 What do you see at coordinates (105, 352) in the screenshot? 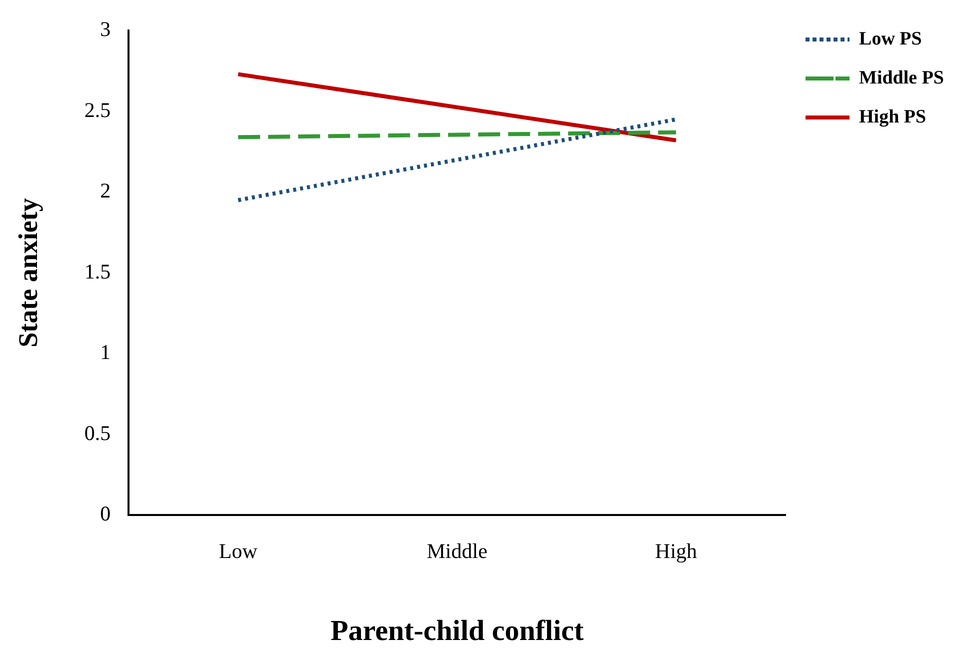
I see `y-tick-label: 1` at bounding box center [105, 352].